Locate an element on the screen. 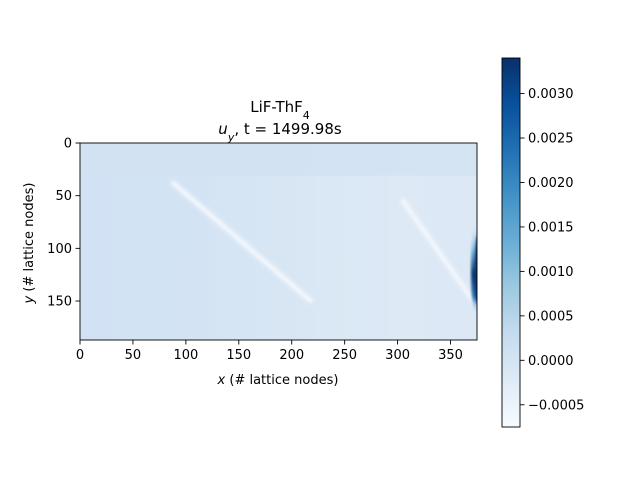 This screenshot has width=640, height=480. colorbar-tick-label-5: 0.0020 is located at coordinates (551, 183).